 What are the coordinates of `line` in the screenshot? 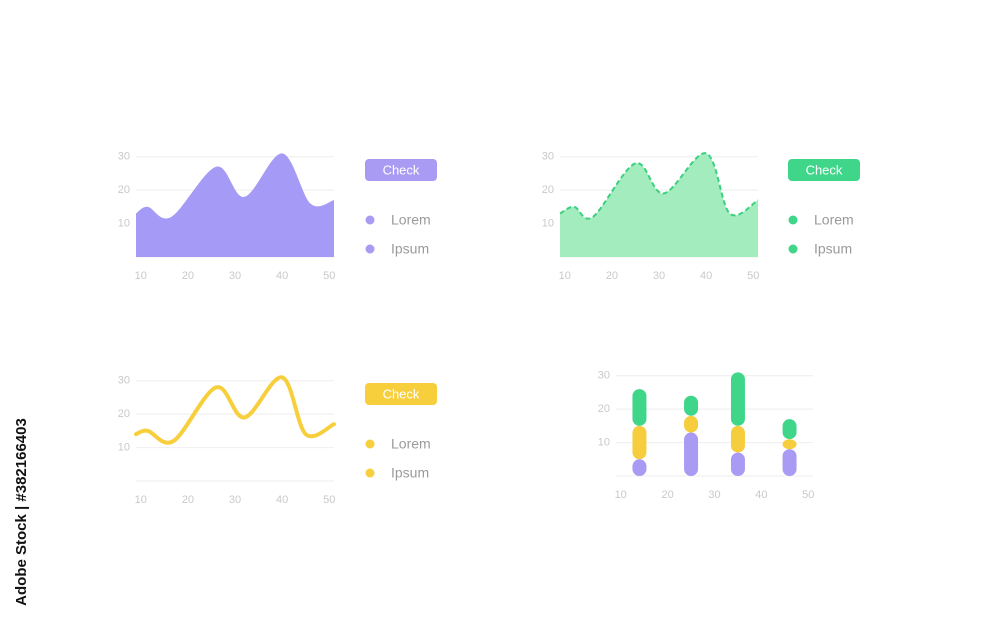 It's located at (235, 410).